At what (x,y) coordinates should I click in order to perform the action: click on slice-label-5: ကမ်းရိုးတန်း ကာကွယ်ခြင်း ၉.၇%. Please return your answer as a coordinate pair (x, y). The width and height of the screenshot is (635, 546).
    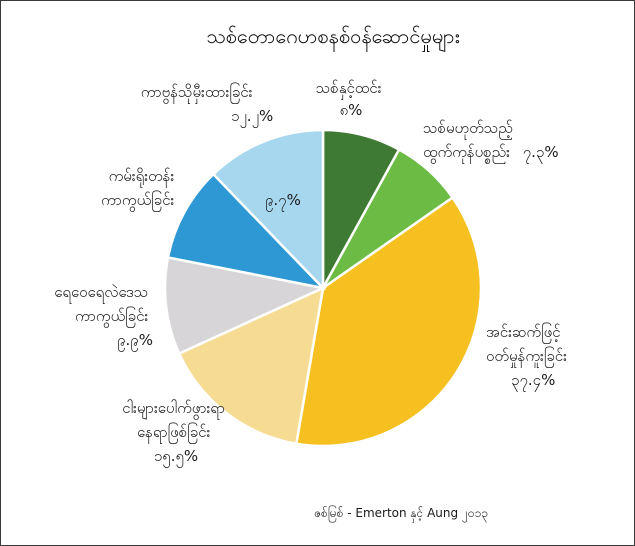
    Looking at the image, I should click on (201, 189).